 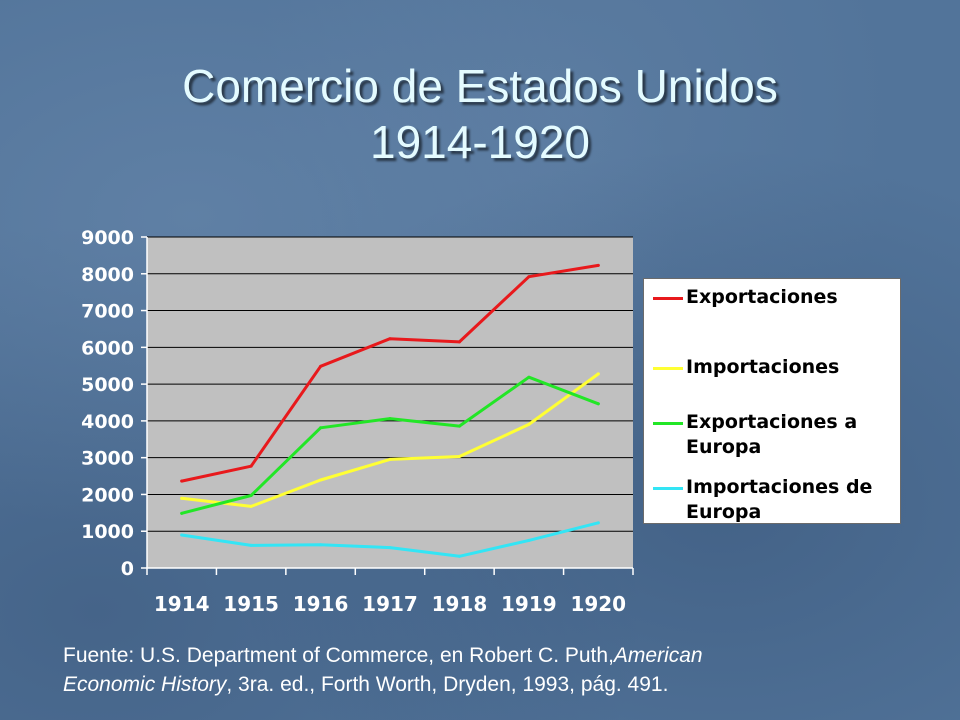 I want to click on y-tick-label-1000: 1000, so click(x=107, y=532).